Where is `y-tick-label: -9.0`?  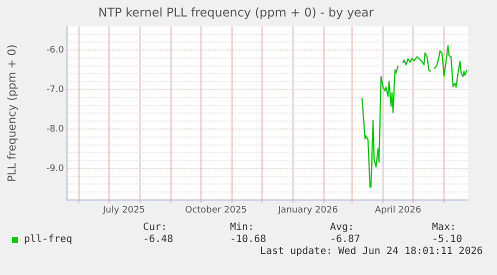
y-tick-label: -9.0 is located at coordinates (55, 169).